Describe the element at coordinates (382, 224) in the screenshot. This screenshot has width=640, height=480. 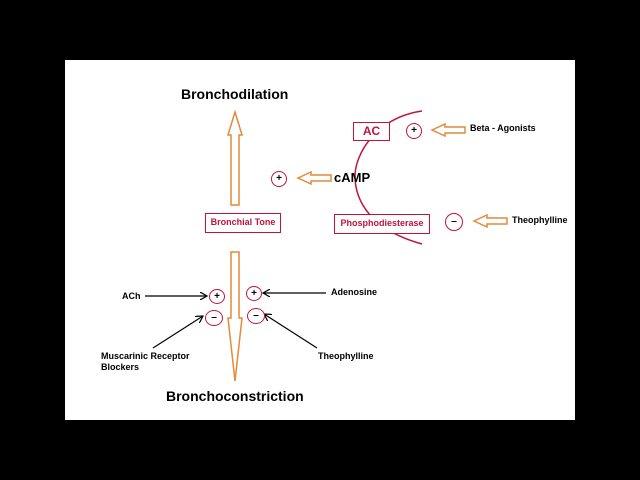
I see `phosphodiesterase-box: Phosphodiesterase` at that location.